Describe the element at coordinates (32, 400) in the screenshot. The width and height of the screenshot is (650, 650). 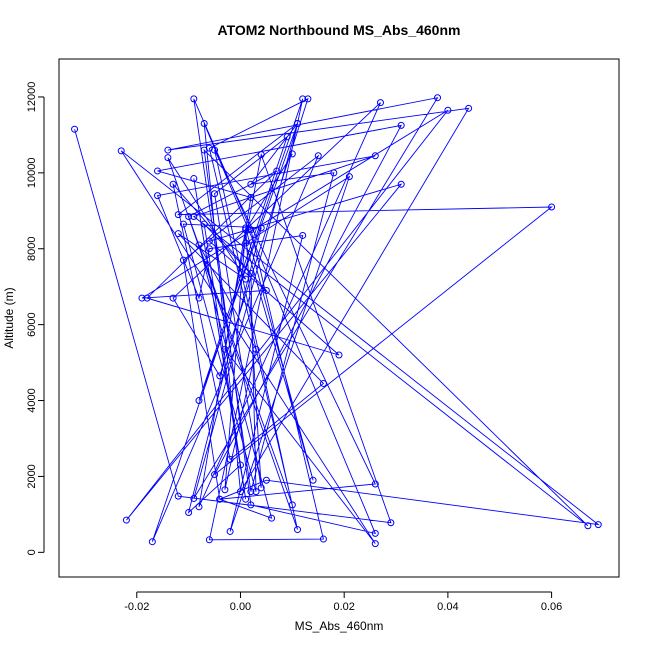
I see `y-tick-label: 4000` at that location.